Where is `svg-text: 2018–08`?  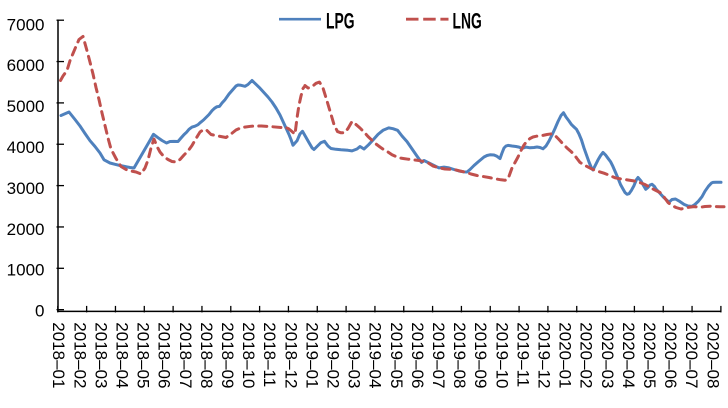
svg-text: 2018–08 is located at coordinates (206, 355).